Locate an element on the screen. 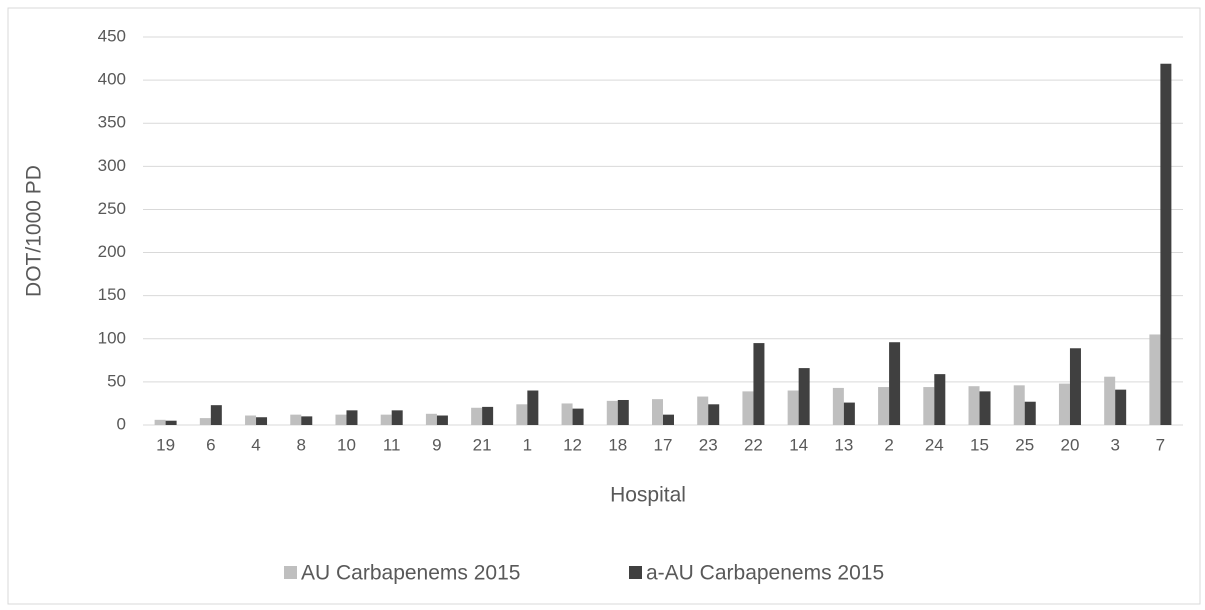 Image resolution: width=1205 pixels, height=610 pixels. x-tick-label: 20 is located at coordinates (1069, 444).